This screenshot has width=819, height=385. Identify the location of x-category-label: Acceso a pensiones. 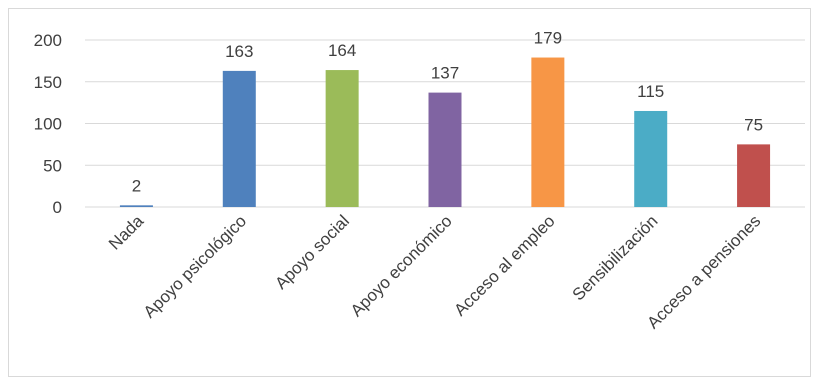
(703, 271).